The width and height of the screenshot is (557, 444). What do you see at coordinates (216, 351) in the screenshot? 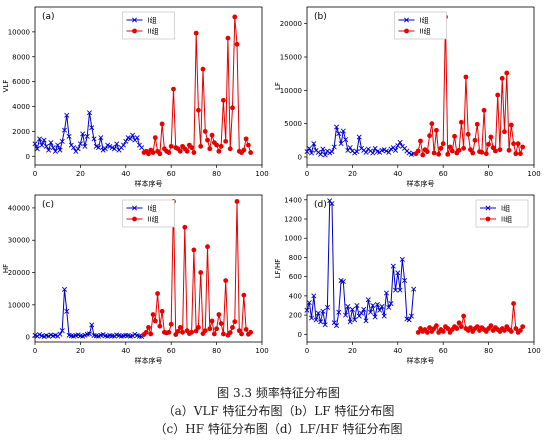
I see `x-tick-label: 80` at bounding box center [216, 351].